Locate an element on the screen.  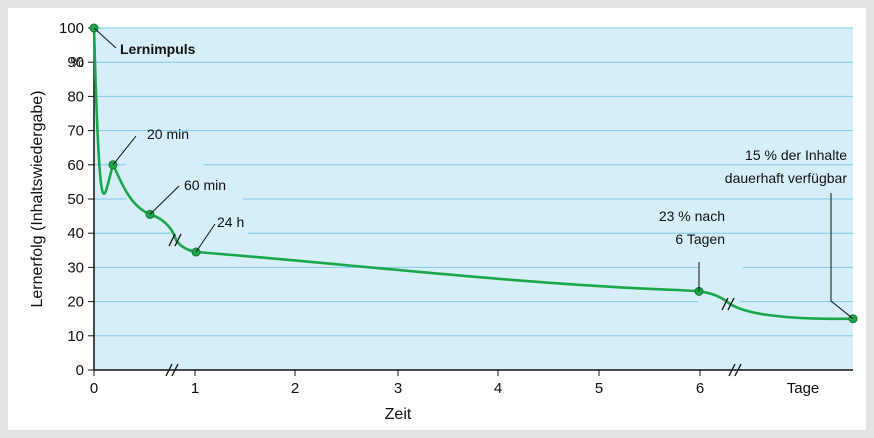
annotation-15-percent: 15 % der Inhalte is located at coordinates (796, 155).